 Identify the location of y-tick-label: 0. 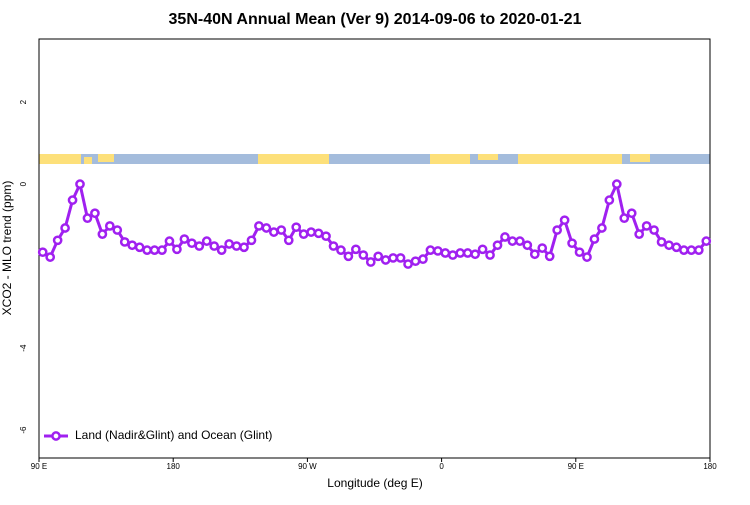
(23, 183).